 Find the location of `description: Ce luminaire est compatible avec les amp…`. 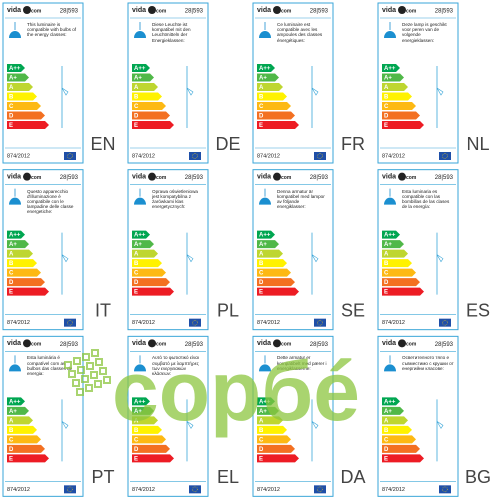

description: Ce luminaire est compatible avec les amp… is located at coordinates (300, 32).